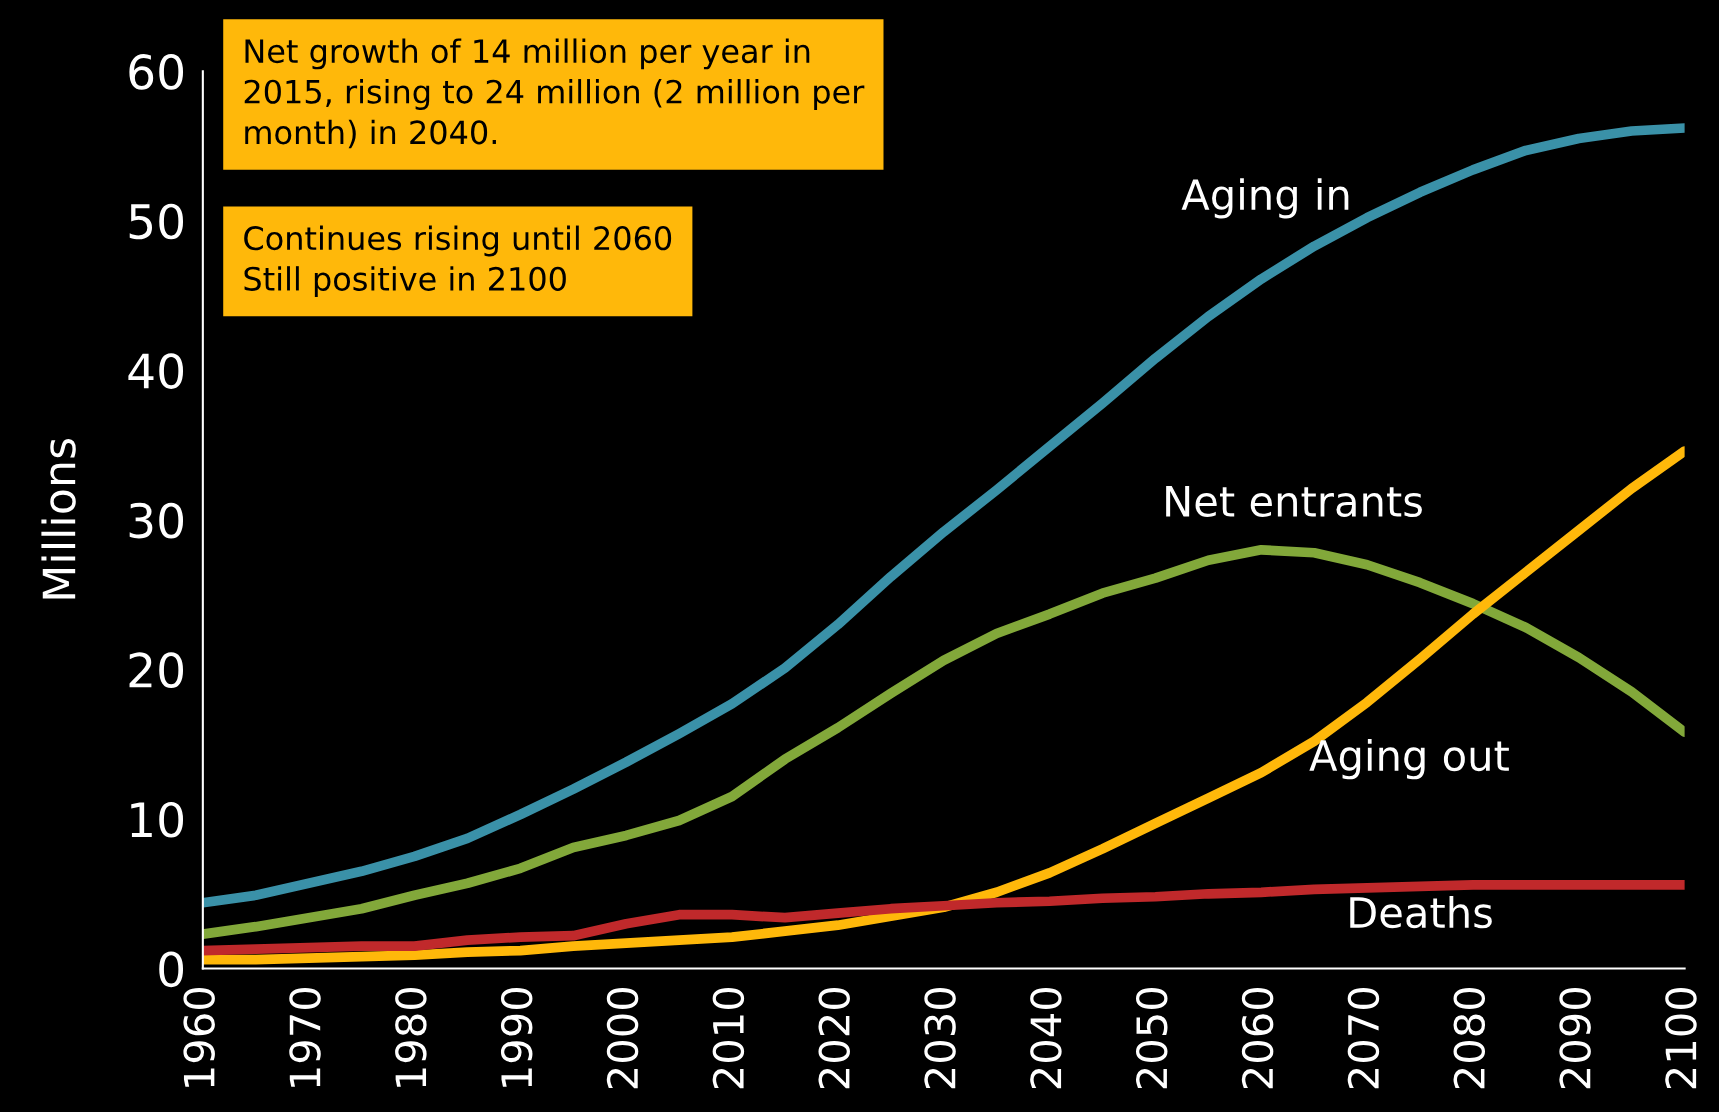 Image resolution: width=1719 pixels, height=1112 pixels. I want to click on annotation: Continues rising until 2060 Still positive in 2100, so click(458, 261).